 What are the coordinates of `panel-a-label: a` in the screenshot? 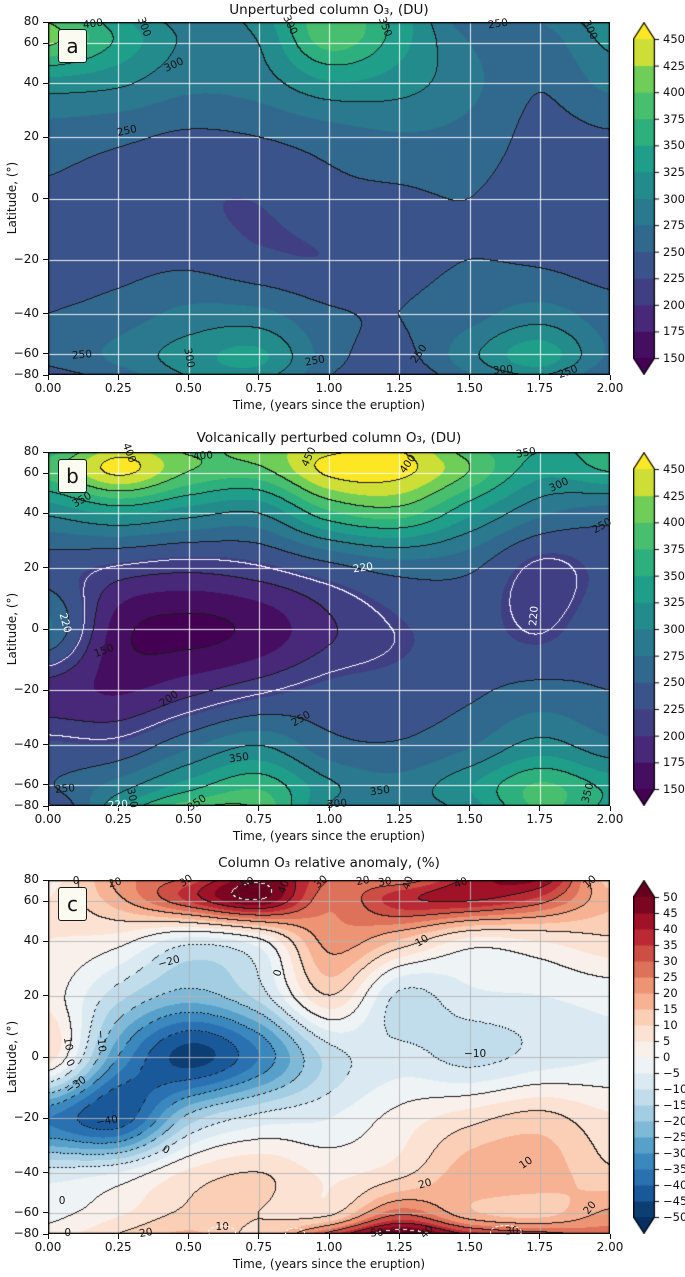 It's located at (72, 46).